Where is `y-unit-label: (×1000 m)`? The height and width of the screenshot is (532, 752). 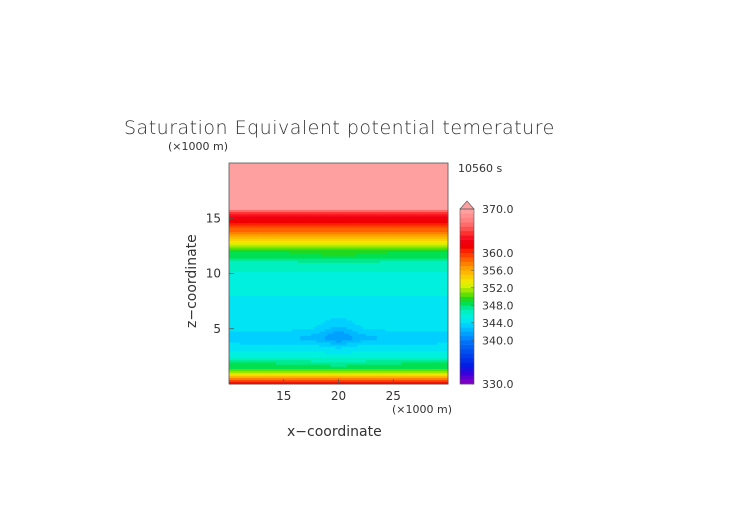 y-unit-label: (×1000 m) is located at coordinates (198, 146).